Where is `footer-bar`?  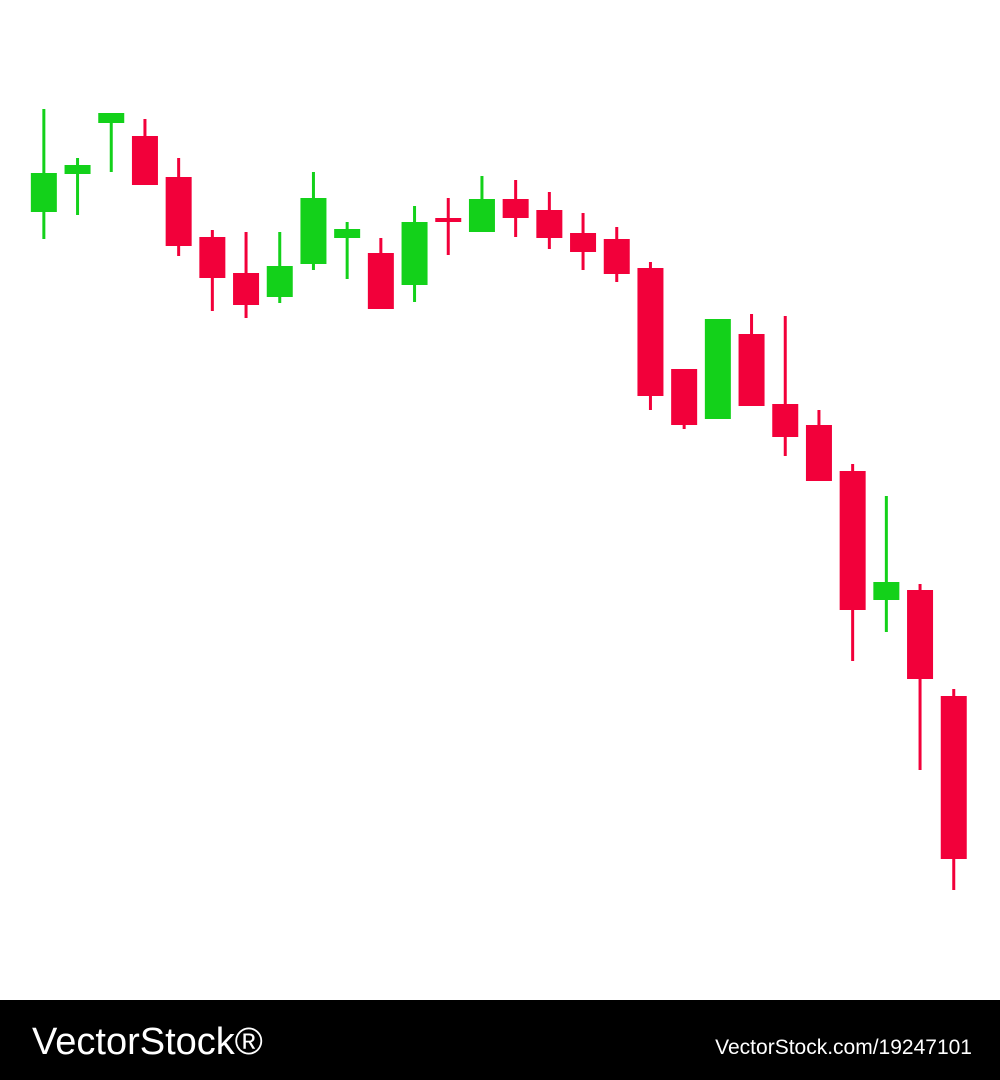 footer-bar is located at coordinates (500, 1040).